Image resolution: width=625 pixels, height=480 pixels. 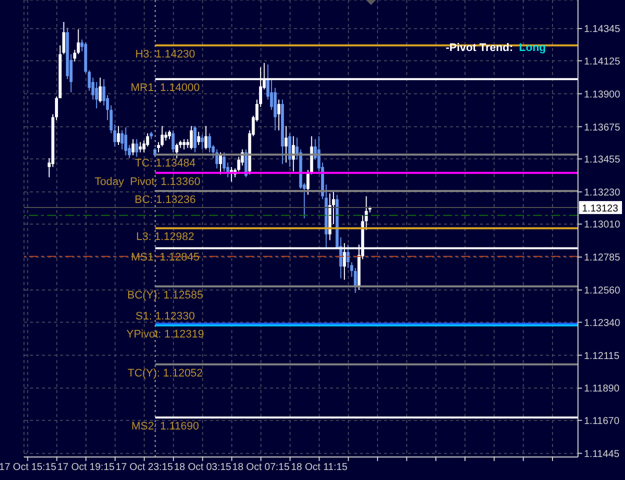 What do you see at coordinates (165, 316) in the screenshot?
I see `series-label: S1: 1.12330` at bounding box center [165, 316].